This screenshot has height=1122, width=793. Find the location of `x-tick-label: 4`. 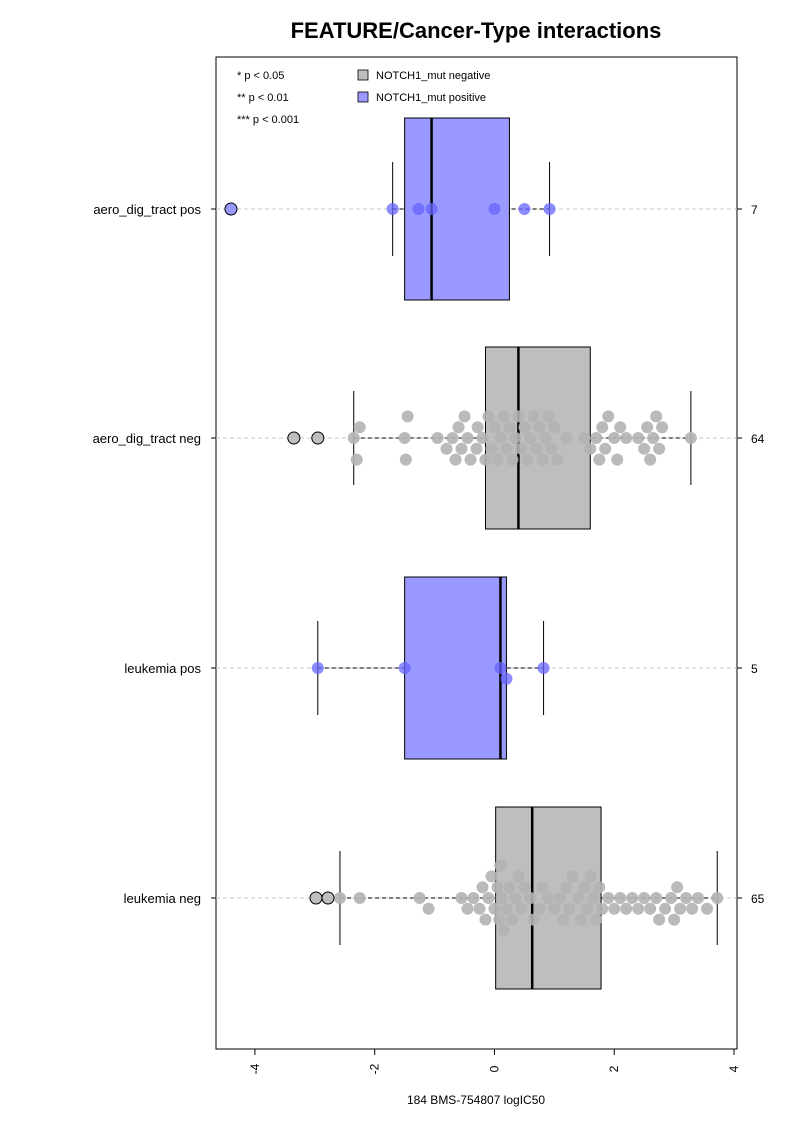

x-tick-label: 4 is located at coordinates (734, 1068).